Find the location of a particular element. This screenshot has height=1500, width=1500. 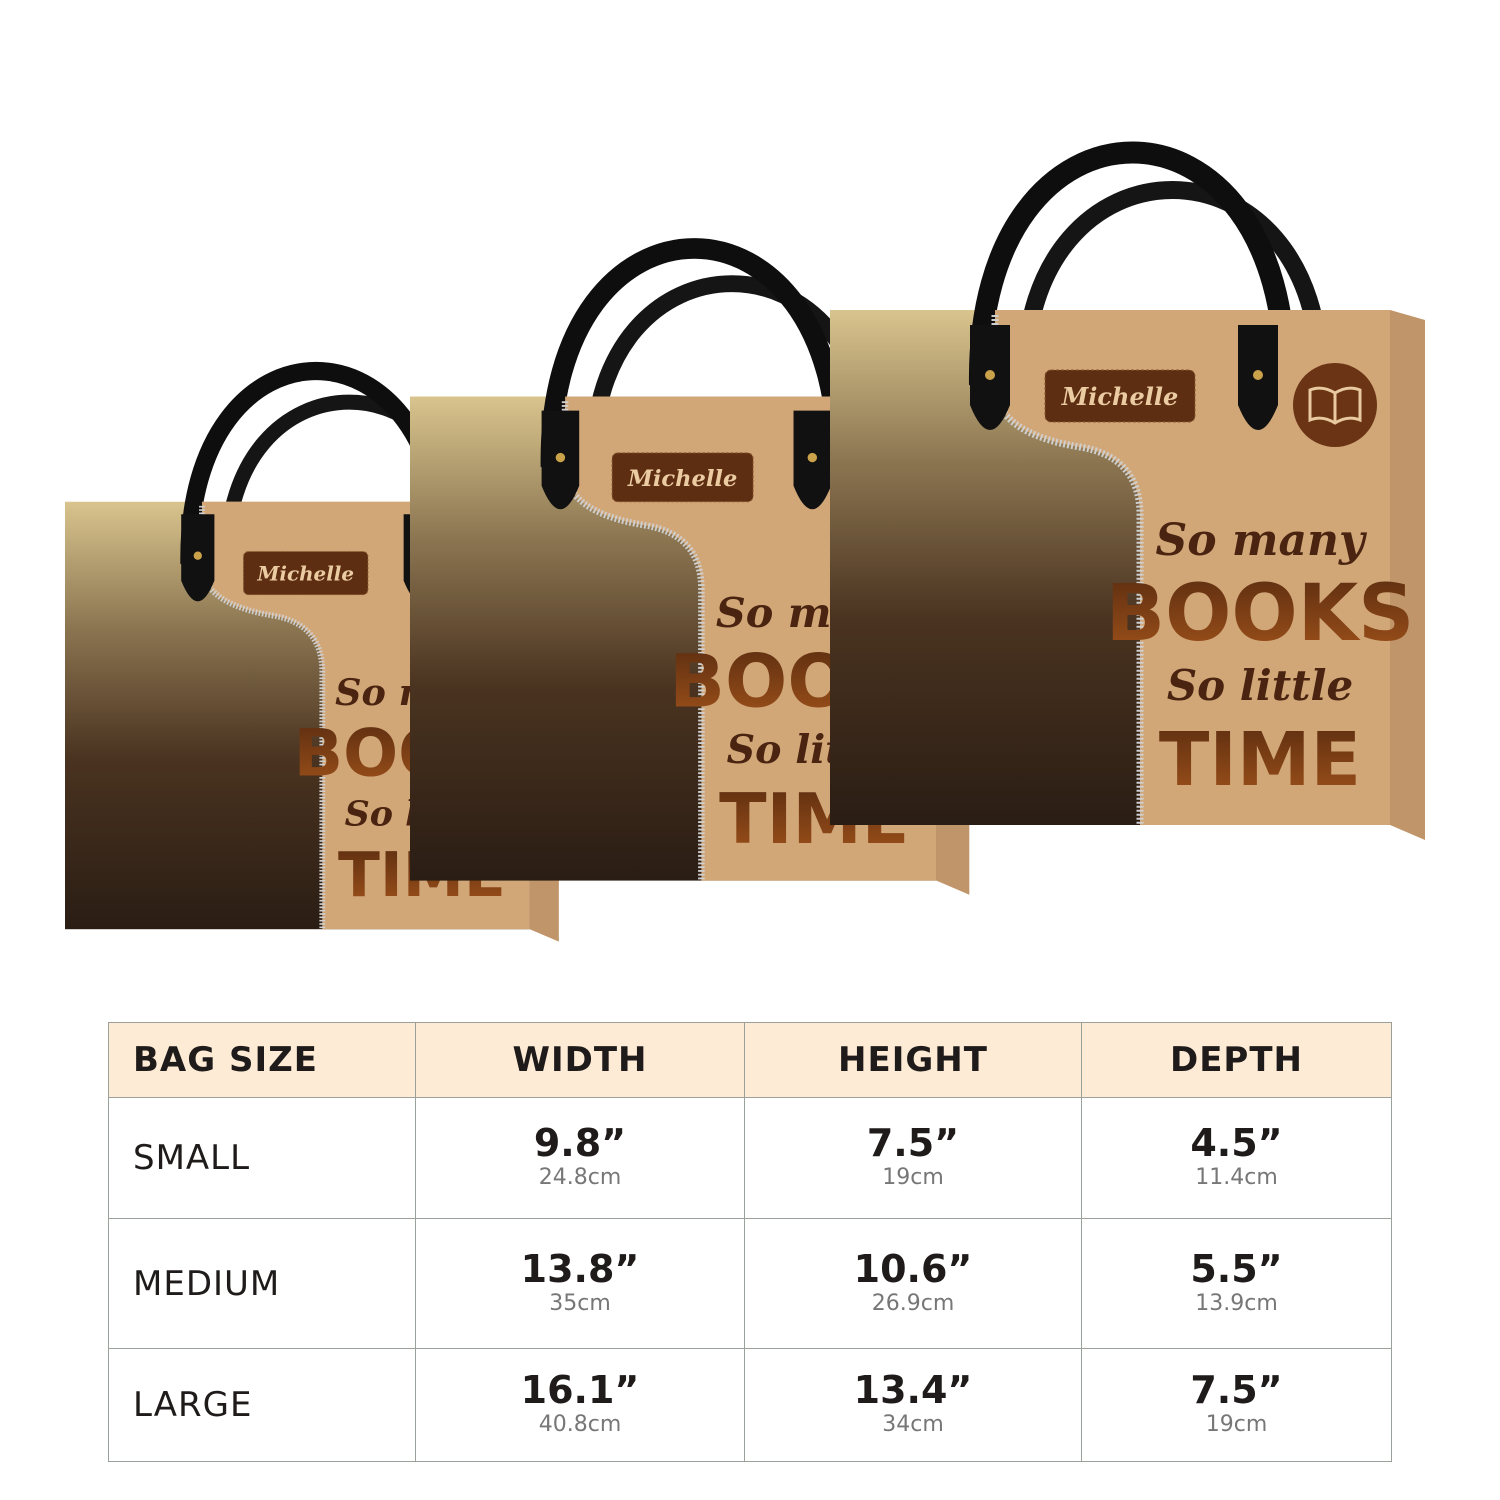

slogan-line-1: So many is located at coordinates (1261, 540).